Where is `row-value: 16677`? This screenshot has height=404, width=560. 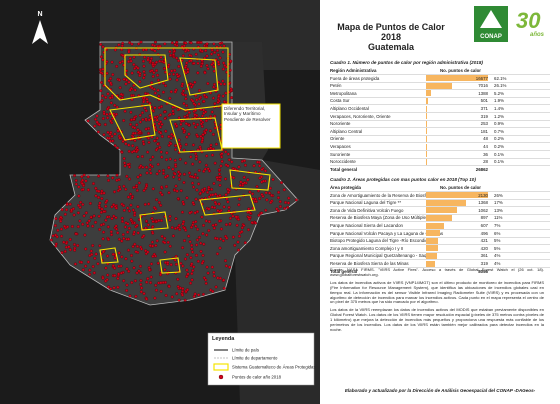
row-value: 16677 is located at coordinates (481, 78).